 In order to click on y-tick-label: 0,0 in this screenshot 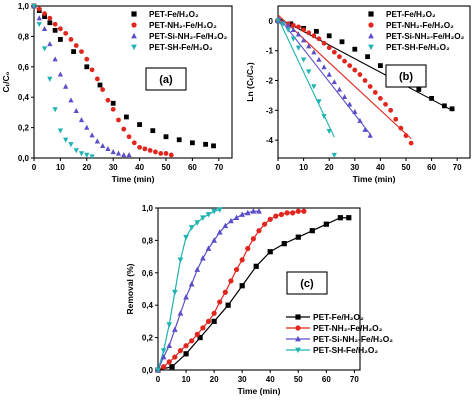, I will do `click(24, 158)`.